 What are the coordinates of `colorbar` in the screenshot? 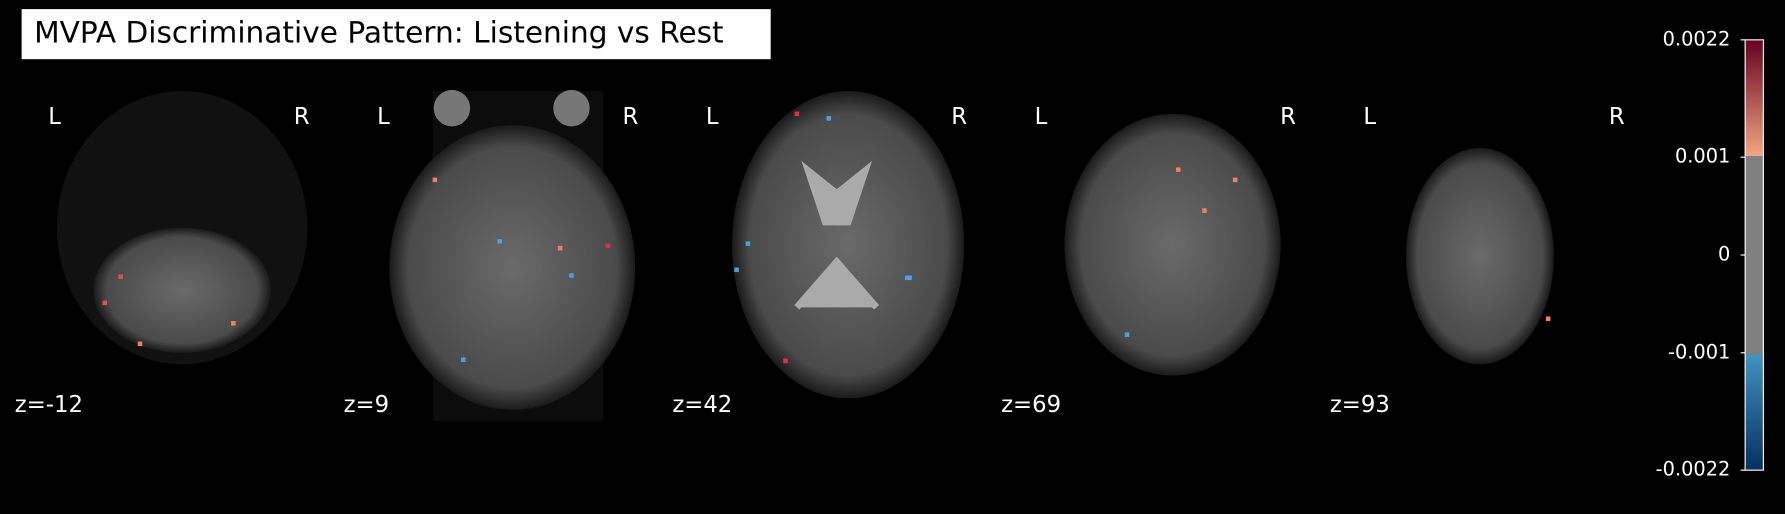 It's located at (1754, 255).